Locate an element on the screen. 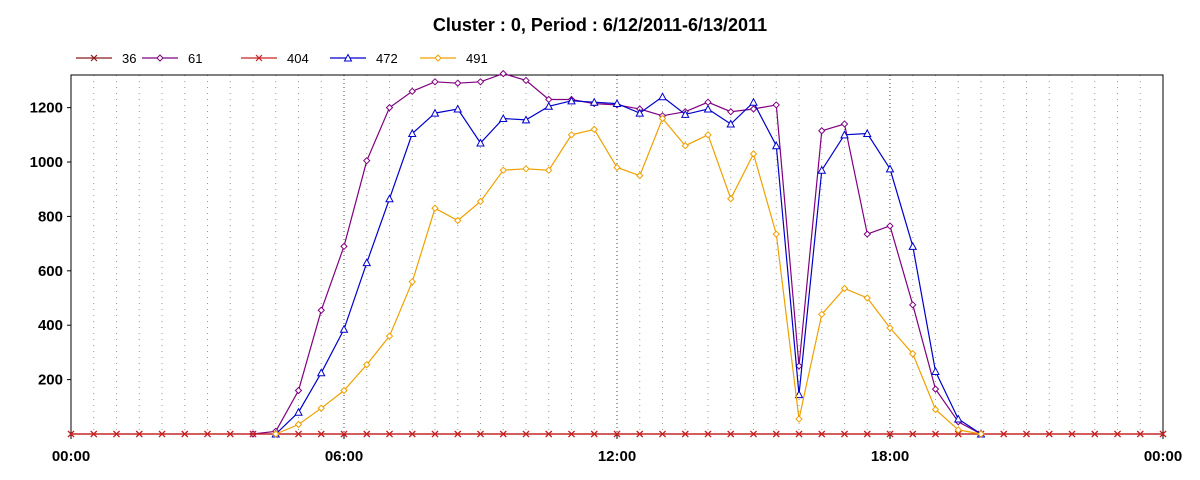 The height and width of the screenshot is (480, 1200). y-tick-label: 400 is located at coordinates (50, 325).